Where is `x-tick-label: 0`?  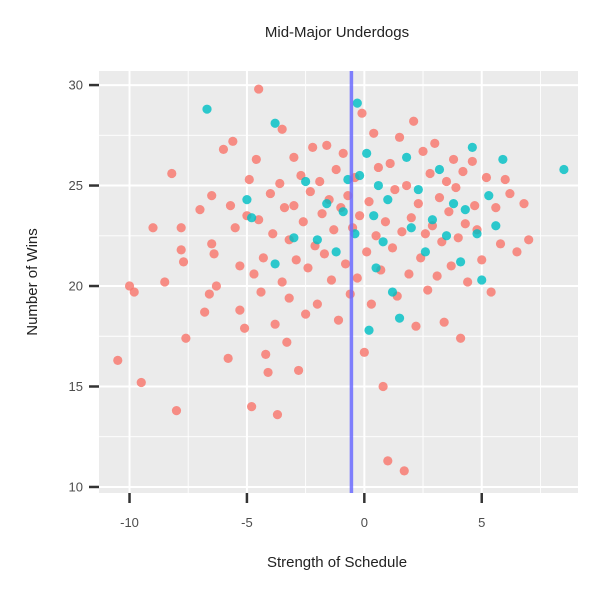 x-tick-label: 0 is located at coordinates (364, 522).